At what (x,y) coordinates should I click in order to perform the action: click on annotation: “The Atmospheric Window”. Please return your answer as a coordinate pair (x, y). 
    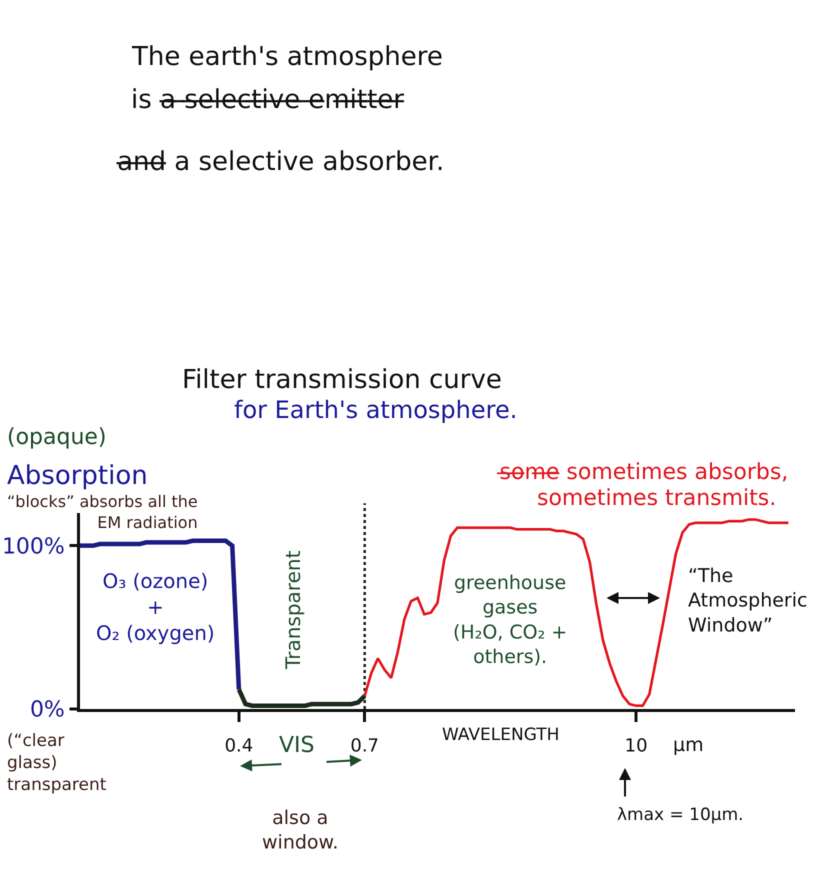
    Looking at the image, I should click on (748, 600).